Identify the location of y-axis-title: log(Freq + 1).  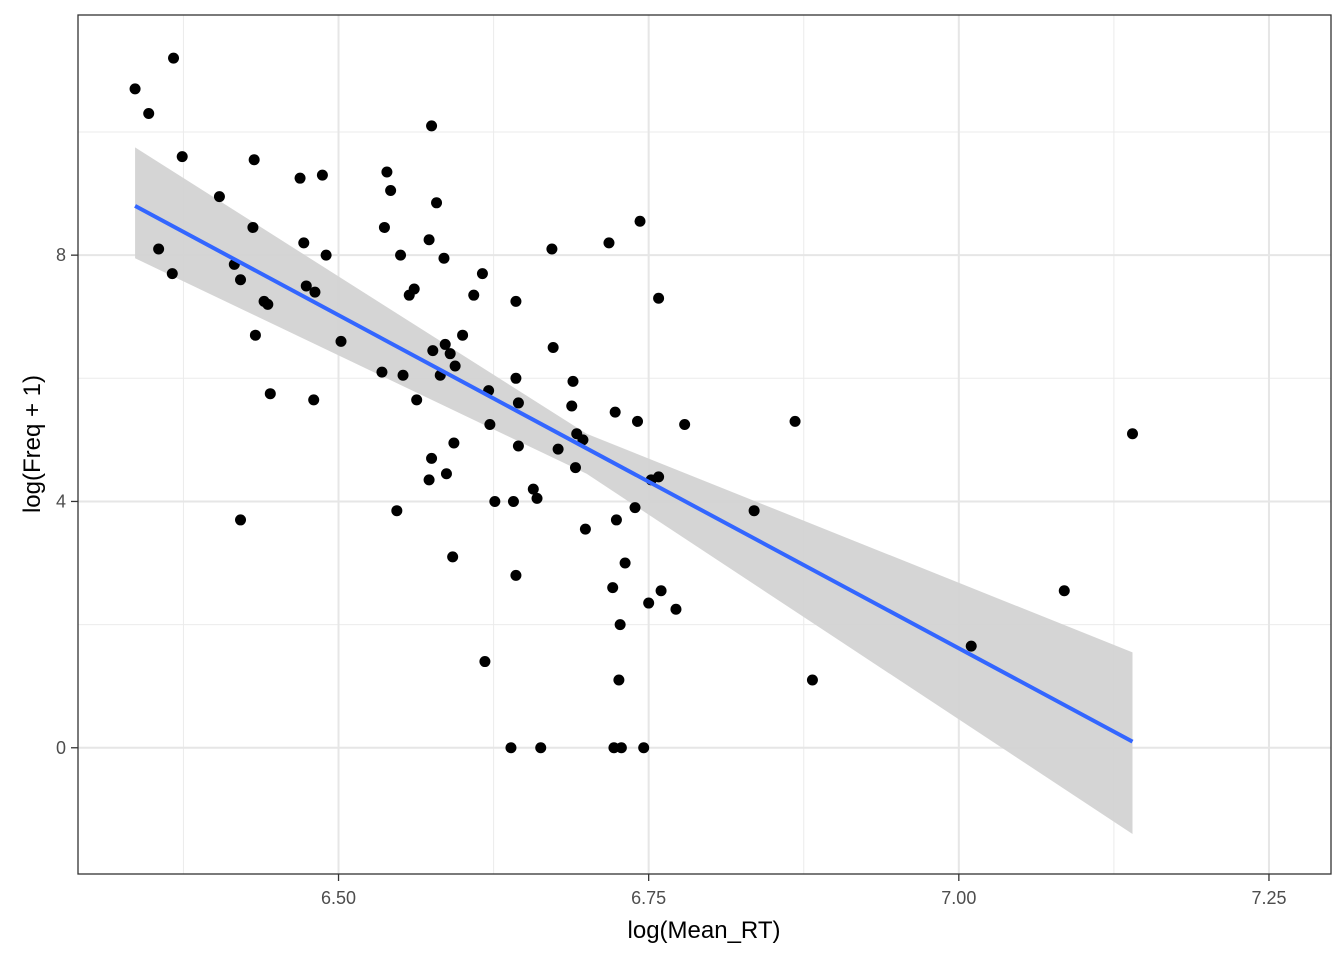
(32, 444).